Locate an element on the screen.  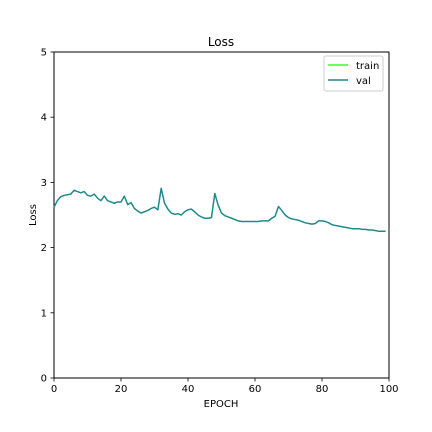
x-tick-label: 80 is located at coordinates (322, 389).